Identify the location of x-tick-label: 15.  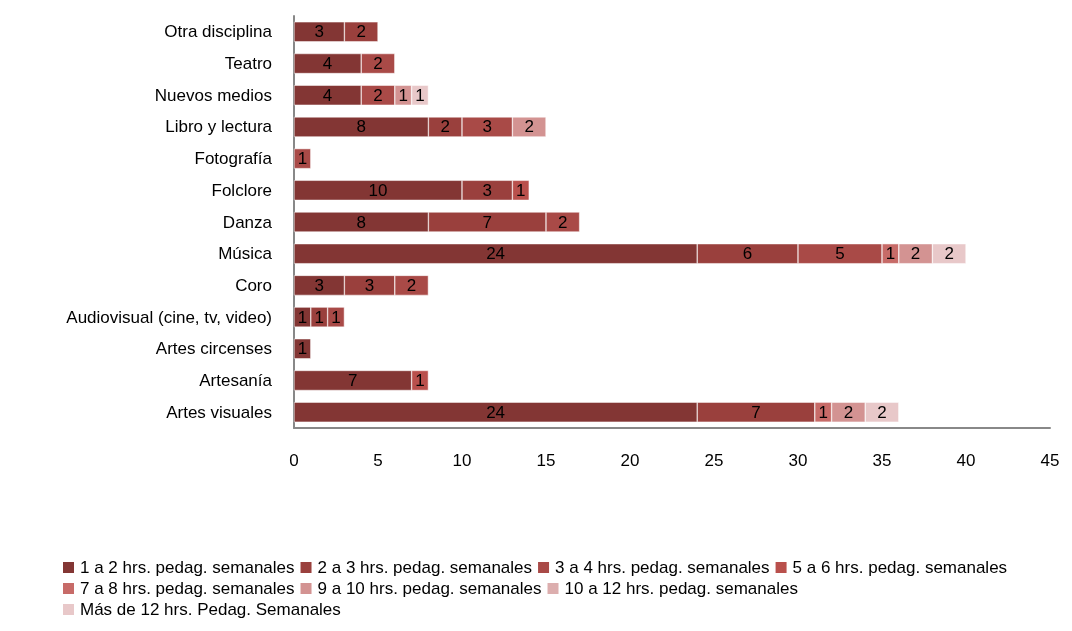
(546, 460).